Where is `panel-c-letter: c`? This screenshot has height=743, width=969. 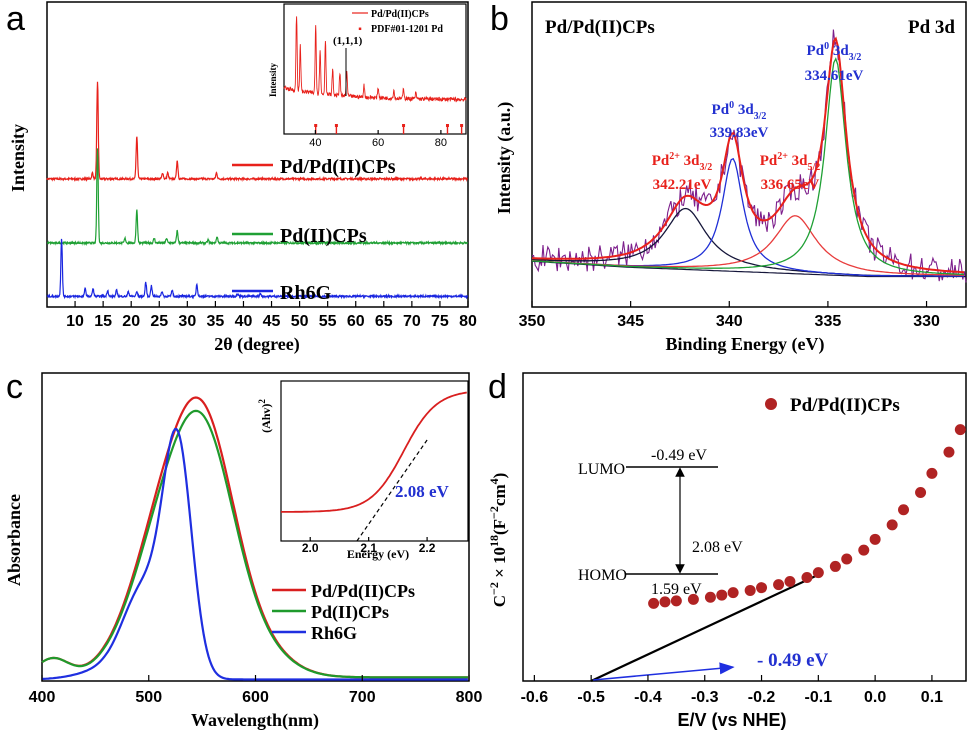
panel-c-letter: c is located at coordinates (14, 387).